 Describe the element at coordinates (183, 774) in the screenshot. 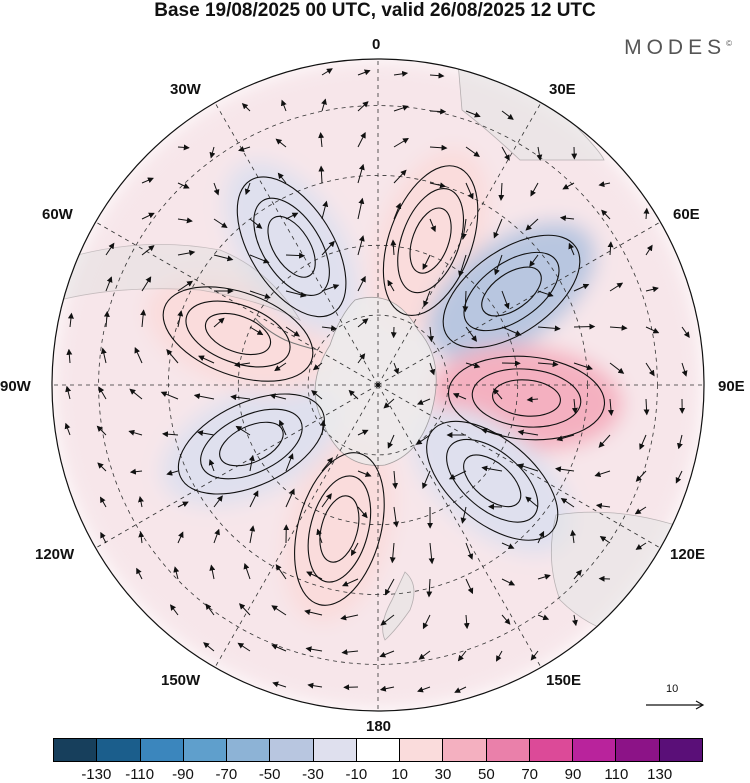

I see `colorbar-tick-label: -90` at that location.